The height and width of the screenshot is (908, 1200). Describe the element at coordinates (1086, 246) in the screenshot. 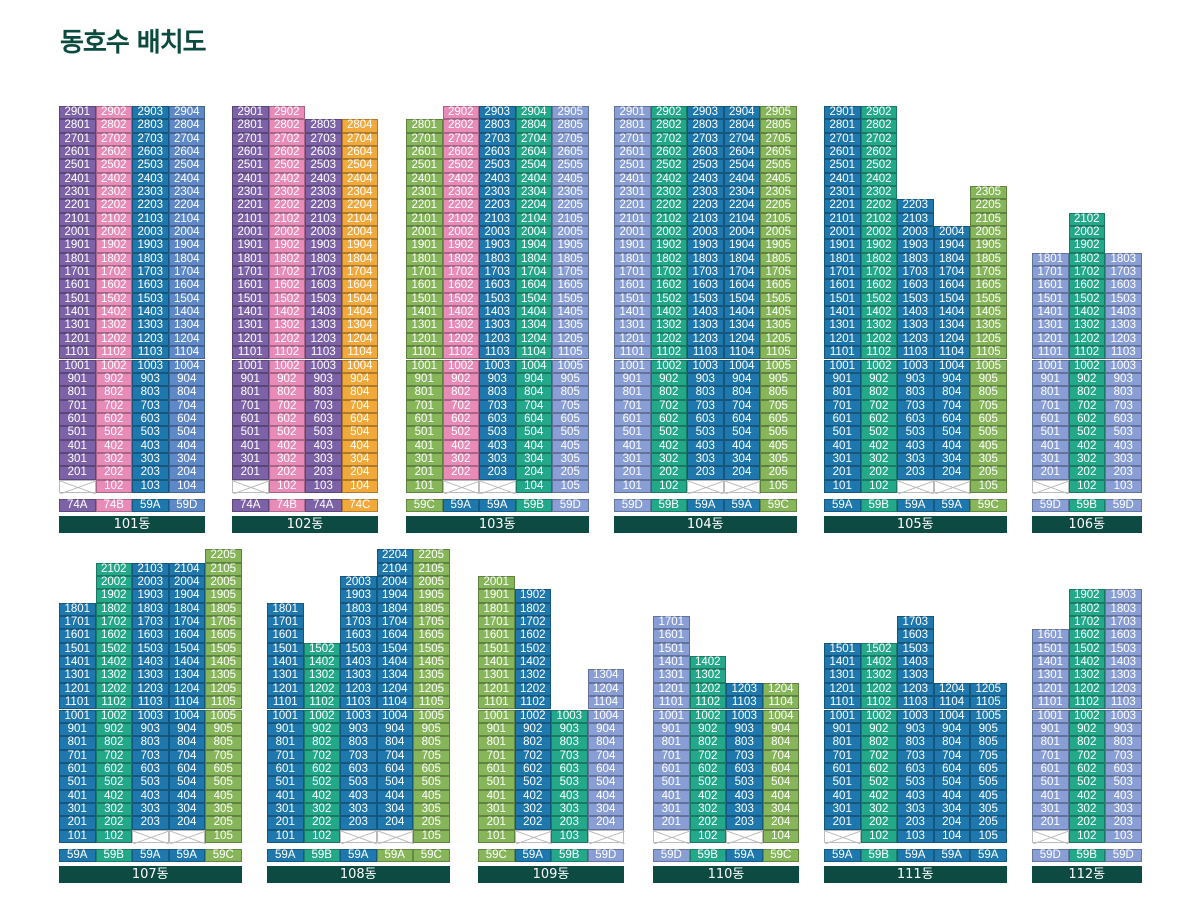

I see `unit-cell: 1902` at that location.